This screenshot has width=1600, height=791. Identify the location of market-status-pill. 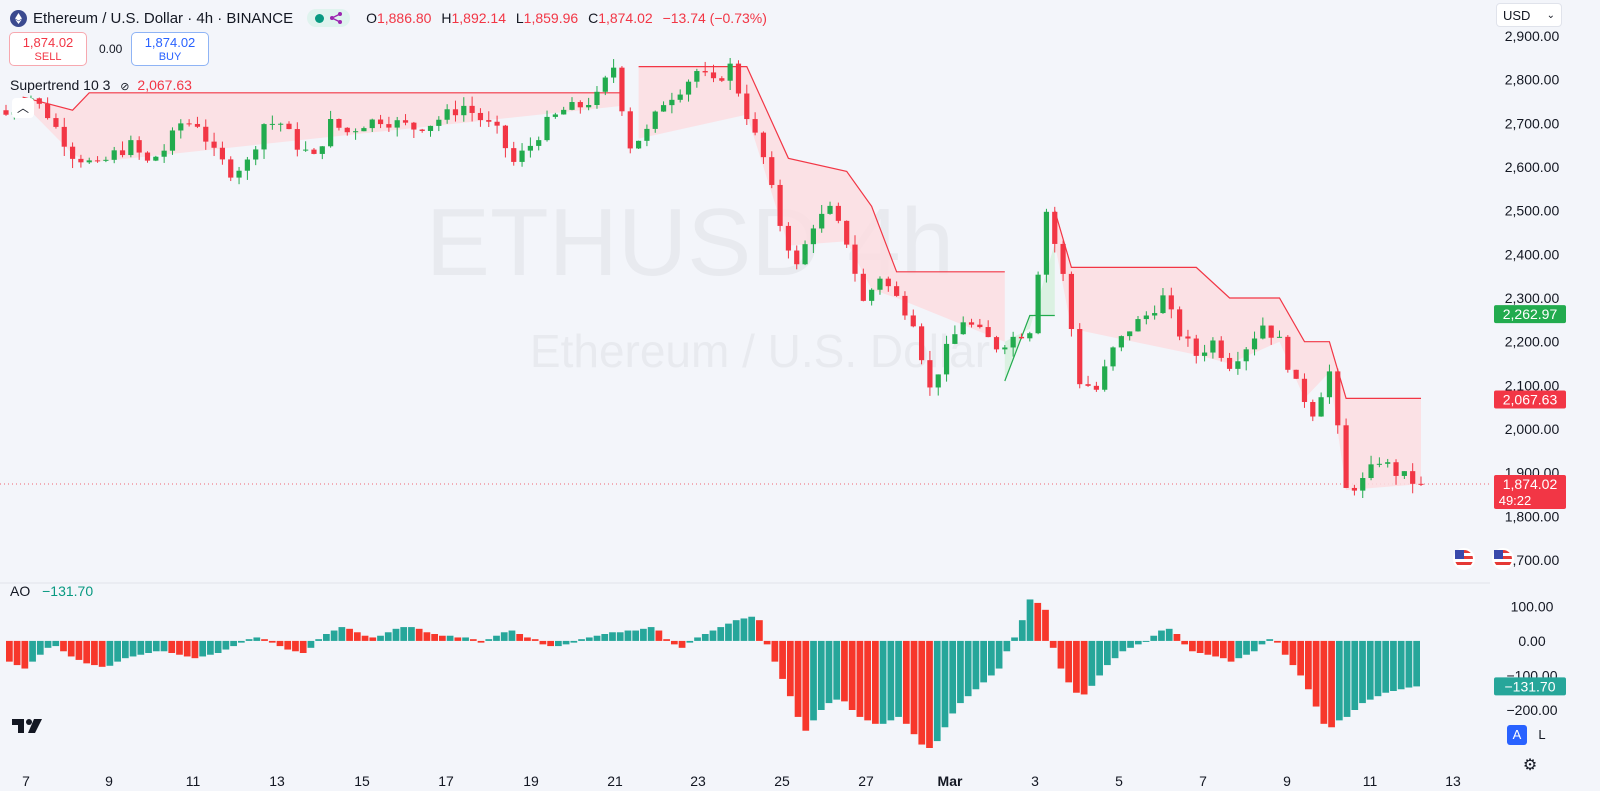
(329, 18).